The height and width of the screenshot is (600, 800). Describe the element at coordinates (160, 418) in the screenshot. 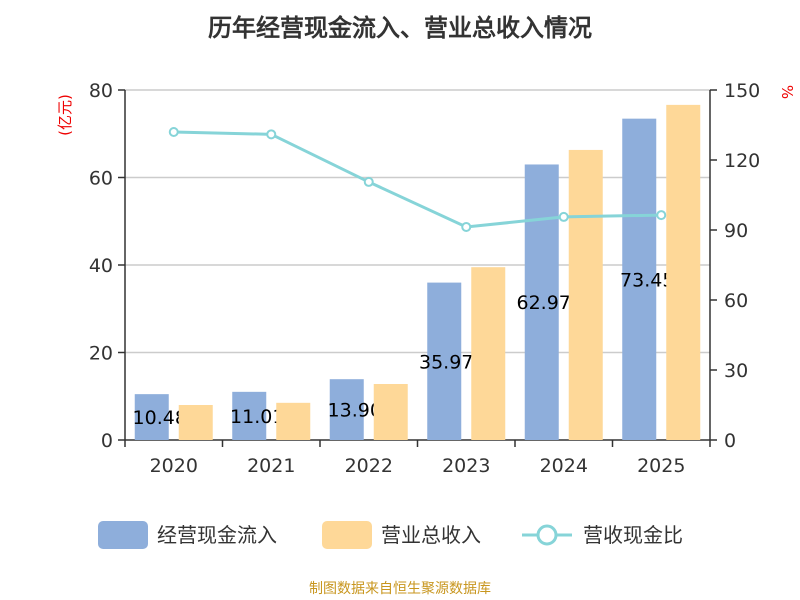

I see `data-label-cash-inflow: 10.48` at that location.